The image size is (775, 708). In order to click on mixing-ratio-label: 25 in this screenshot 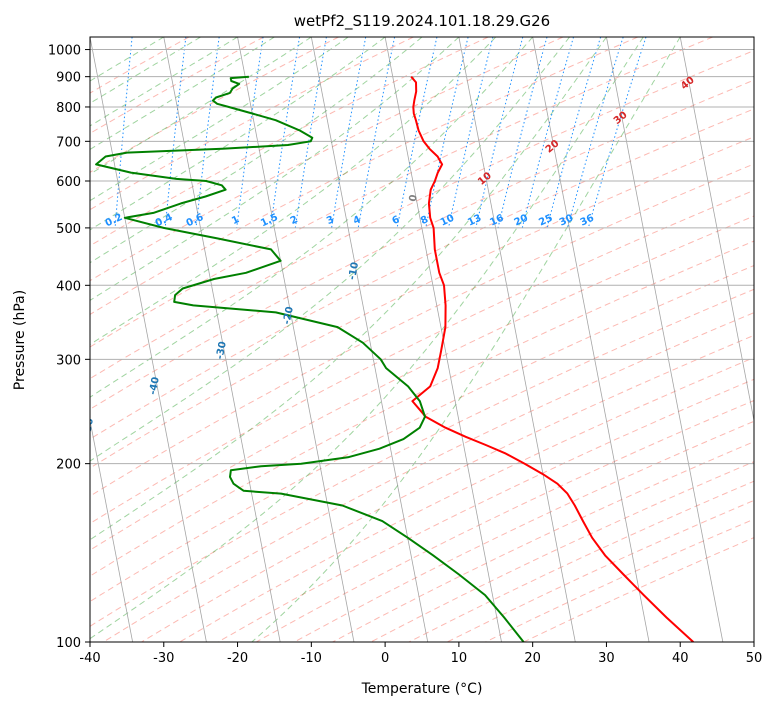, I will do `click(545, 221)`.